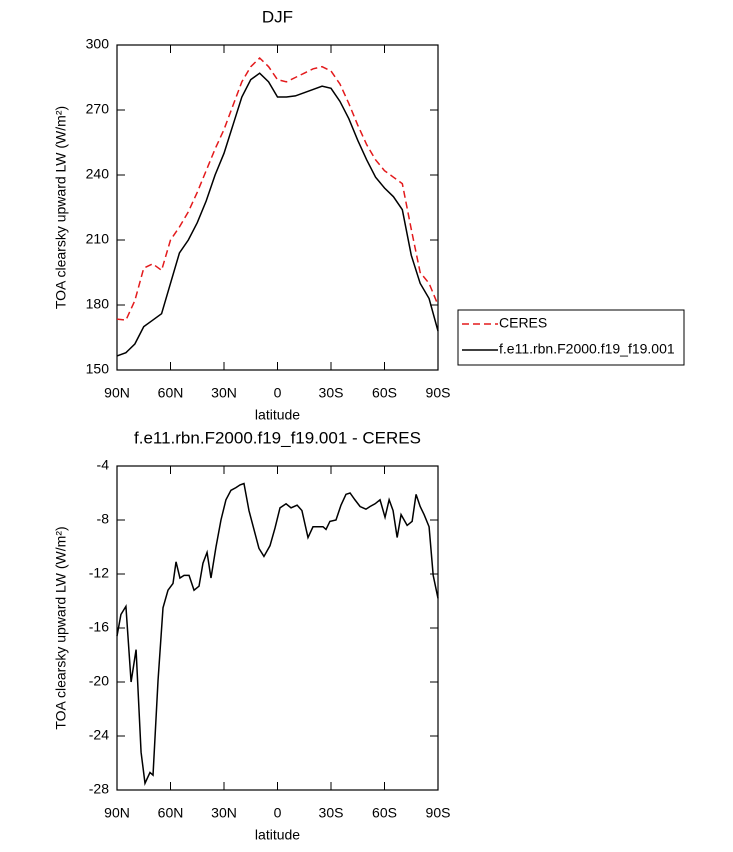 This screenshot has width=733, height=852. Describe the element at coordinates (98, 109) in the screenshot. I see `y-tick-label: 270` at that location.